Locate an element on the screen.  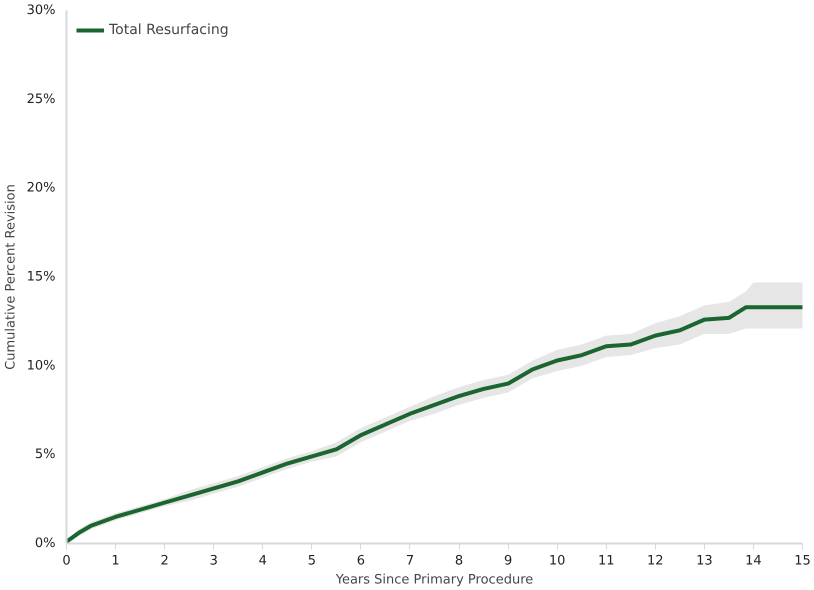
x-tick-label: 14 is located at coordinates (753, 561).